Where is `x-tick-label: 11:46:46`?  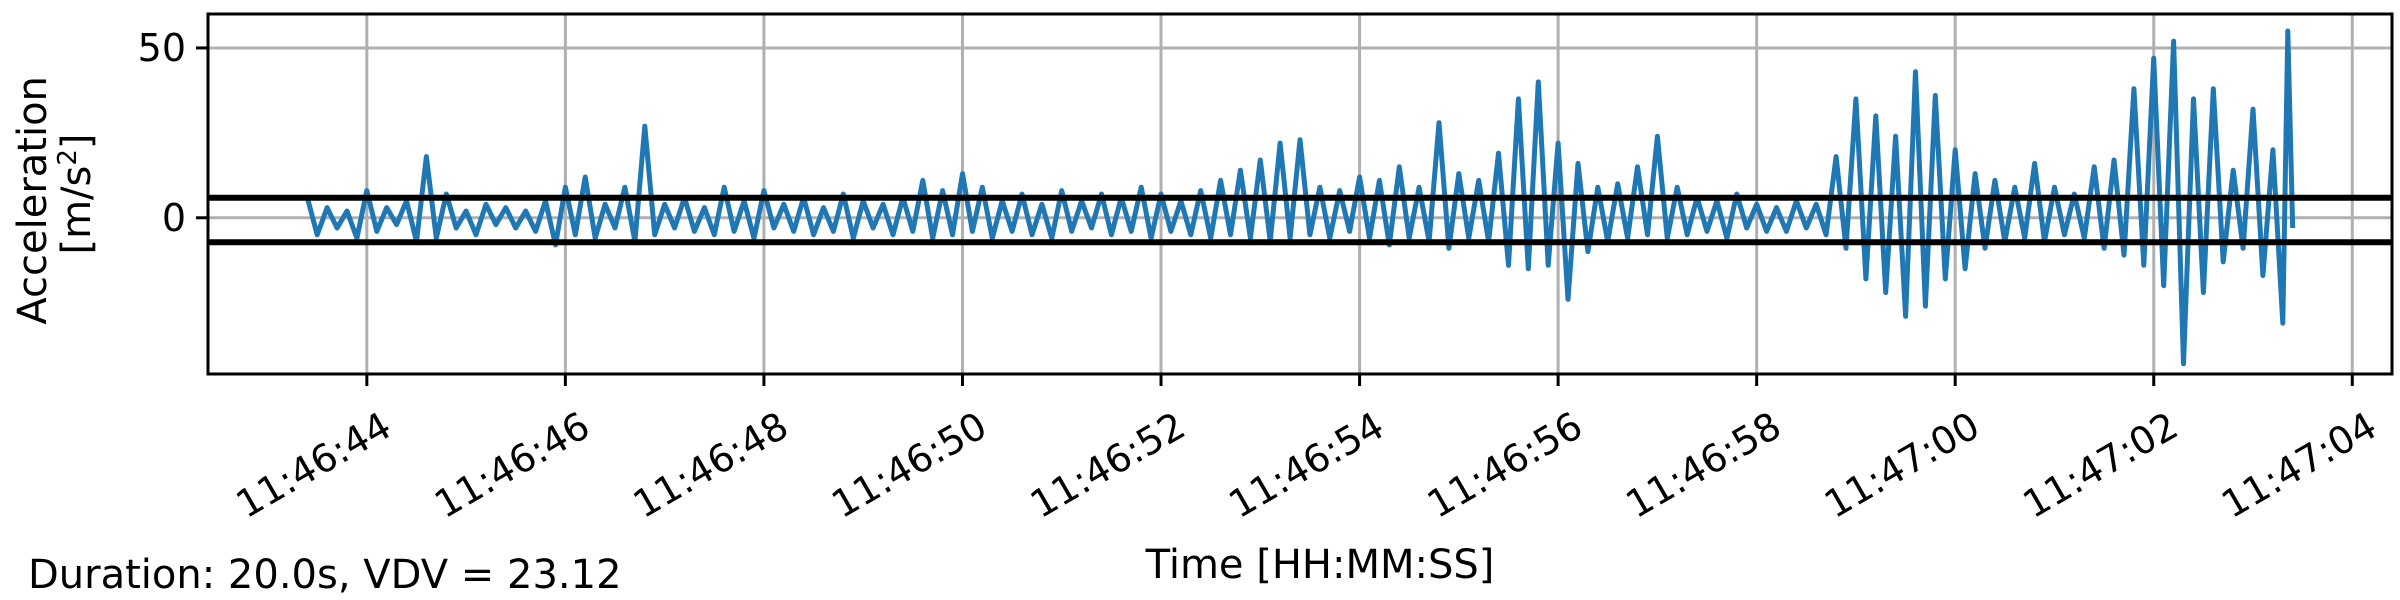
x-tick-label: 11:46:46 is located at coordinates (512, 464).